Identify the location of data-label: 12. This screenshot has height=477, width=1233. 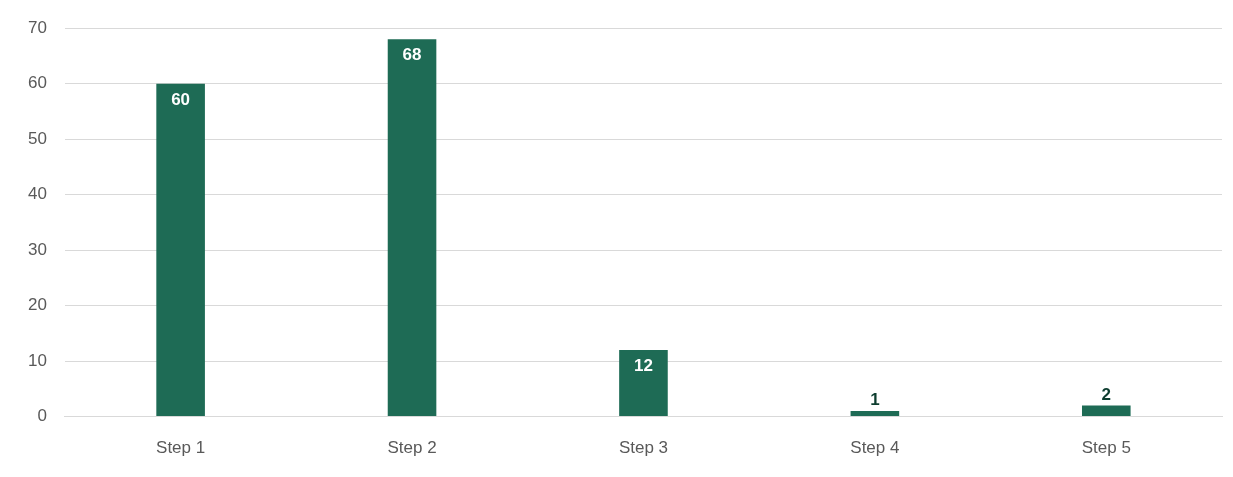
(643, 366).